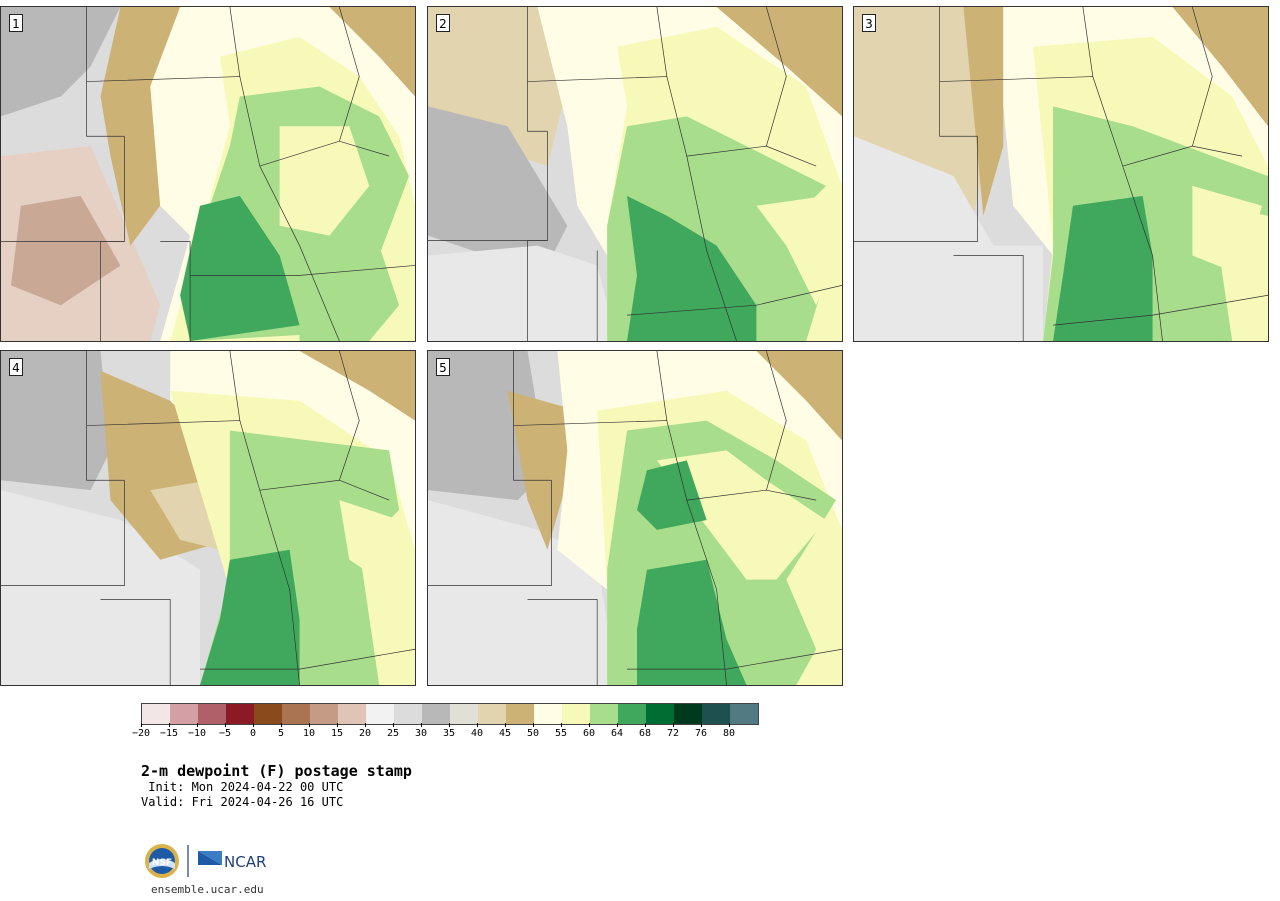  I want to click on colorbar, so click(450, 714).